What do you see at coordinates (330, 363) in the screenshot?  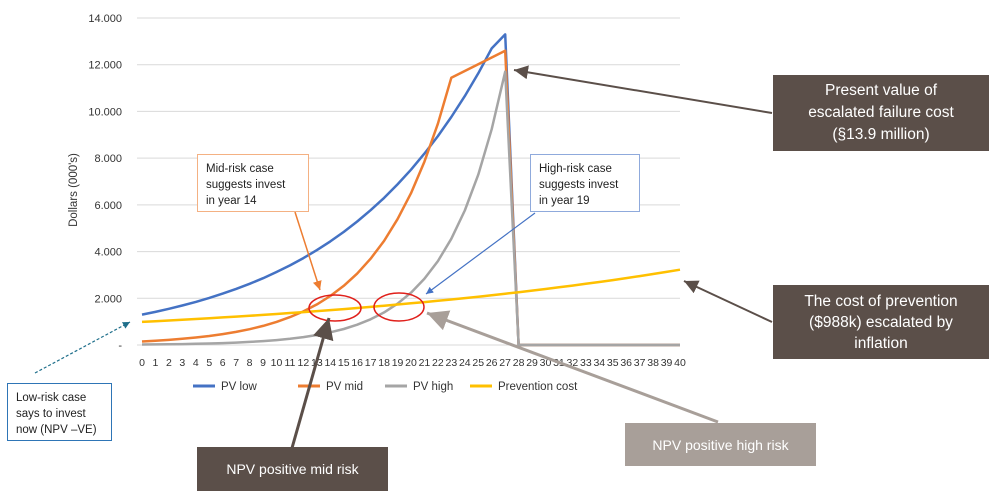 I see `x-tick-label: 14` at bounding box center [330, 363].